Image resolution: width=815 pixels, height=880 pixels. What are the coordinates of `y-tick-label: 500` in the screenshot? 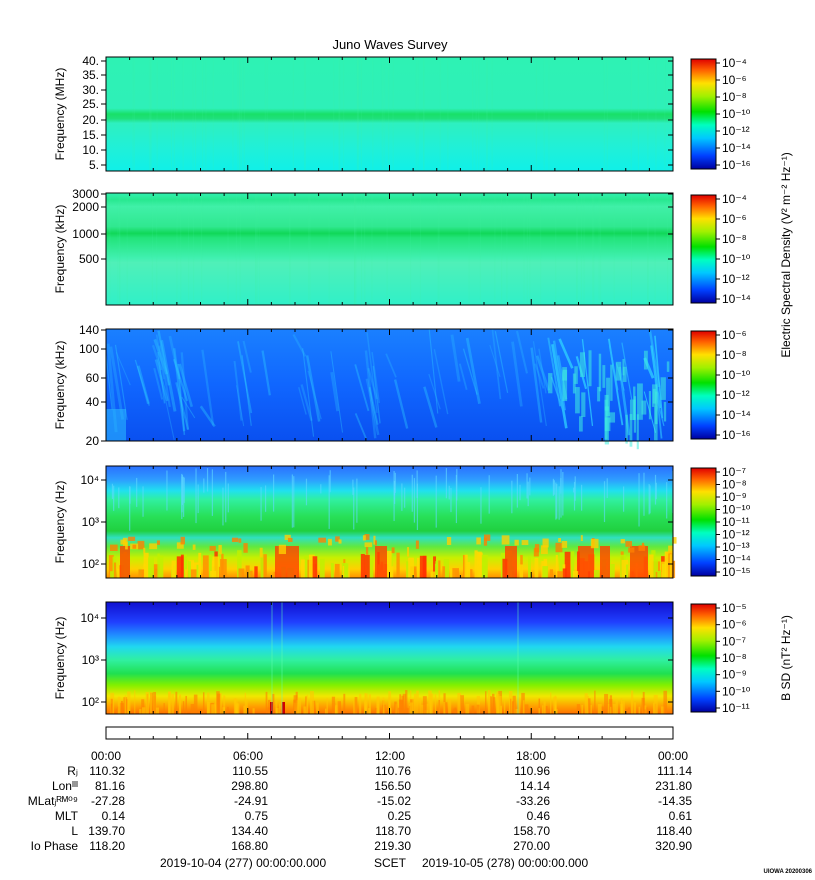 It's located at (89, 259).